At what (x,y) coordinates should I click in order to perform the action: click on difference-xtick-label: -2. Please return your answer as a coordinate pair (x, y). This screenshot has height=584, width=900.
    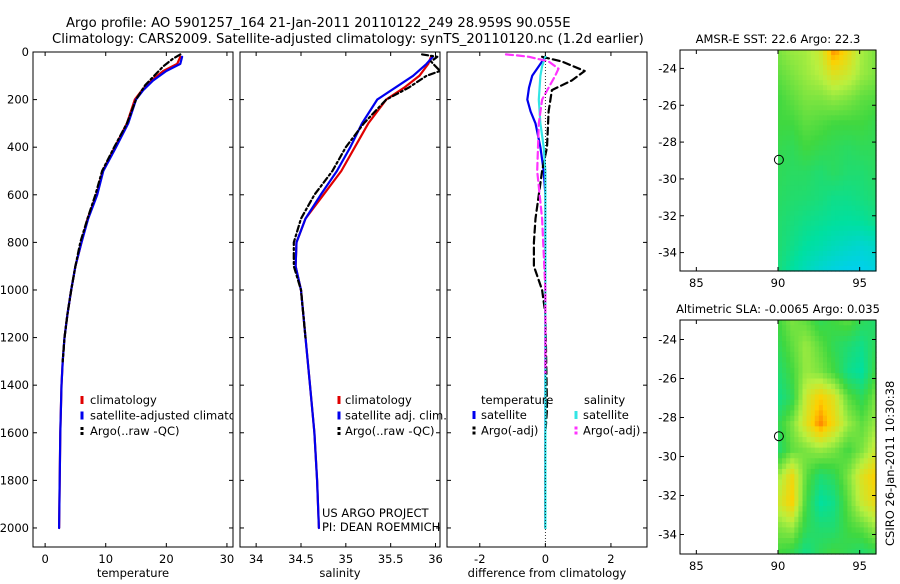
    Looking at the image, I should click on (479, 559).